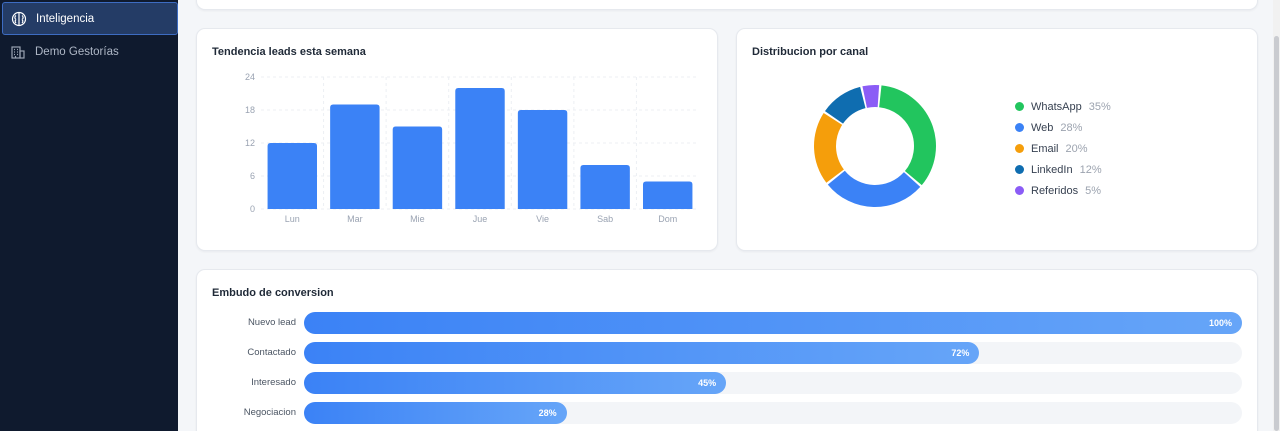 This screenshot has width=1280, height=431. I want to click on legend-percent: 20%, so click(1076, 148).